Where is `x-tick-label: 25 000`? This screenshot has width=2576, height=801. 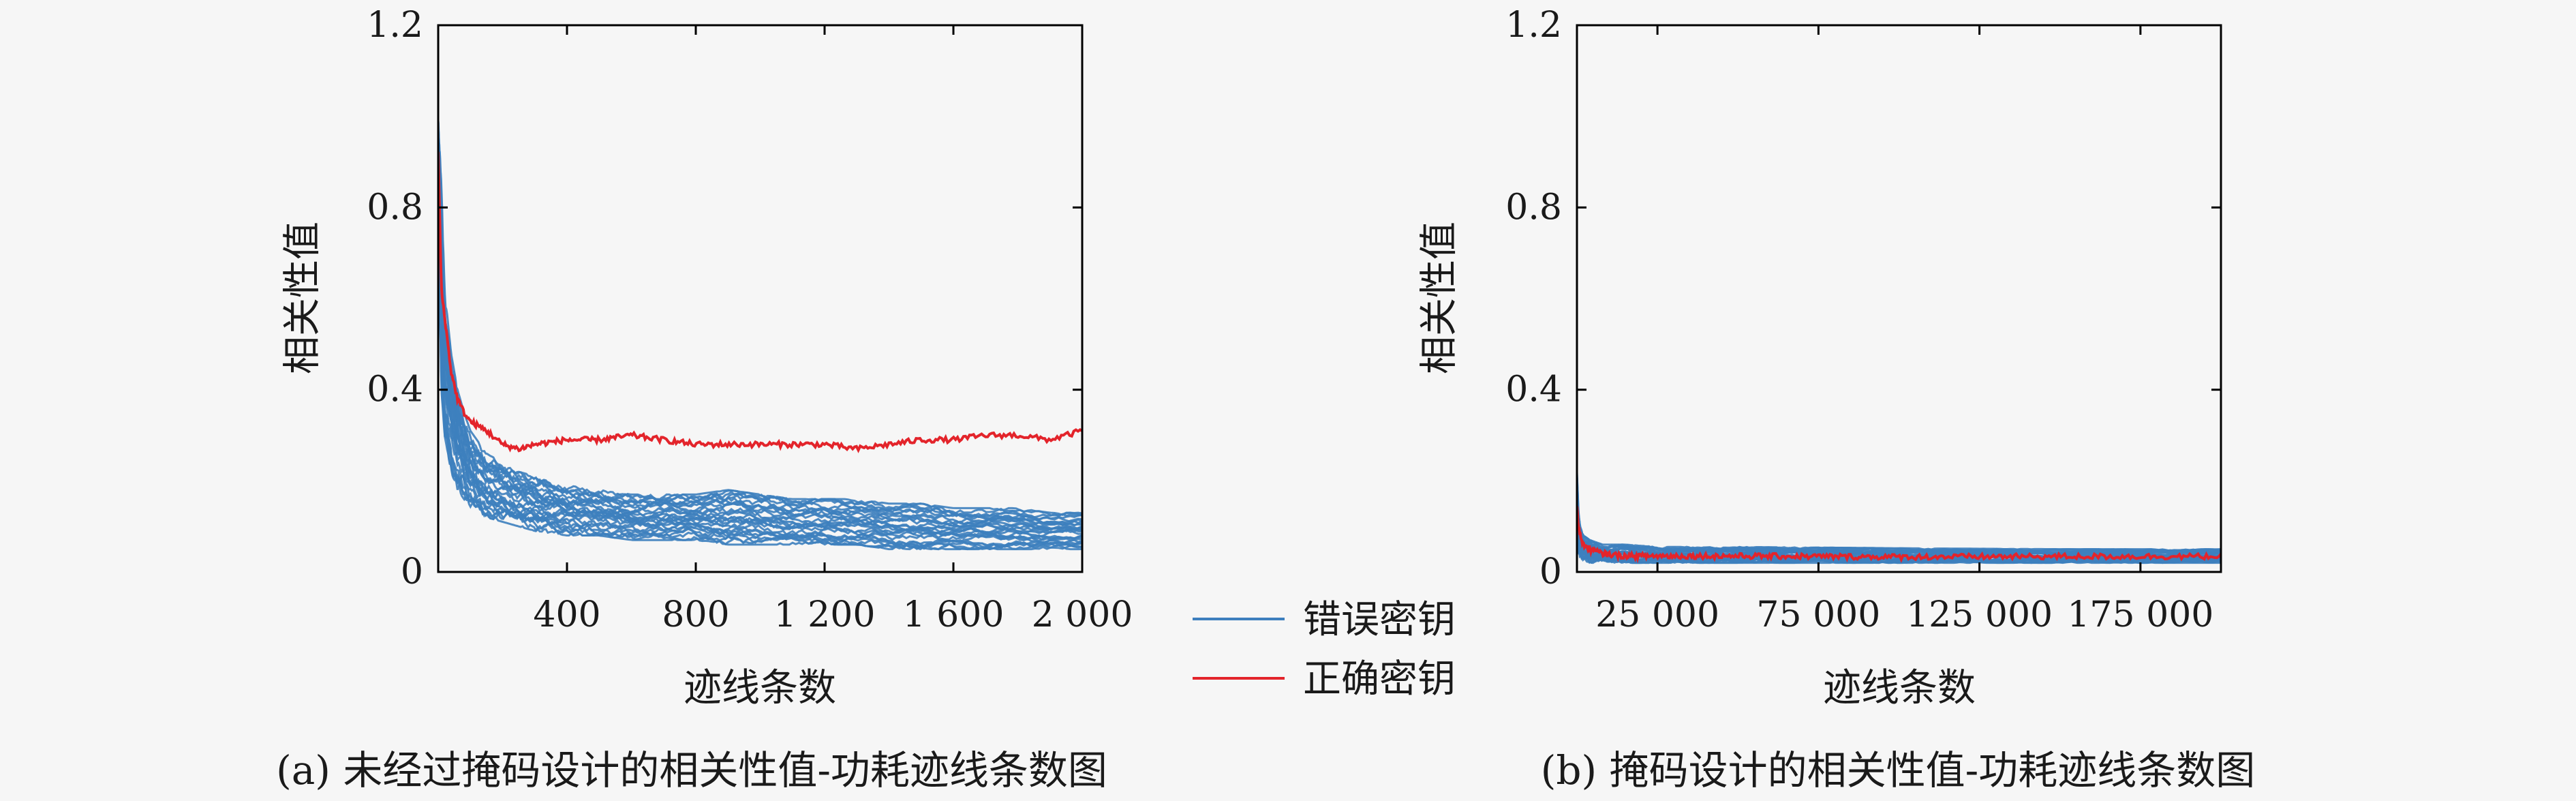 x-tick-label: 25 000 is located at coordinates (1657, 614).